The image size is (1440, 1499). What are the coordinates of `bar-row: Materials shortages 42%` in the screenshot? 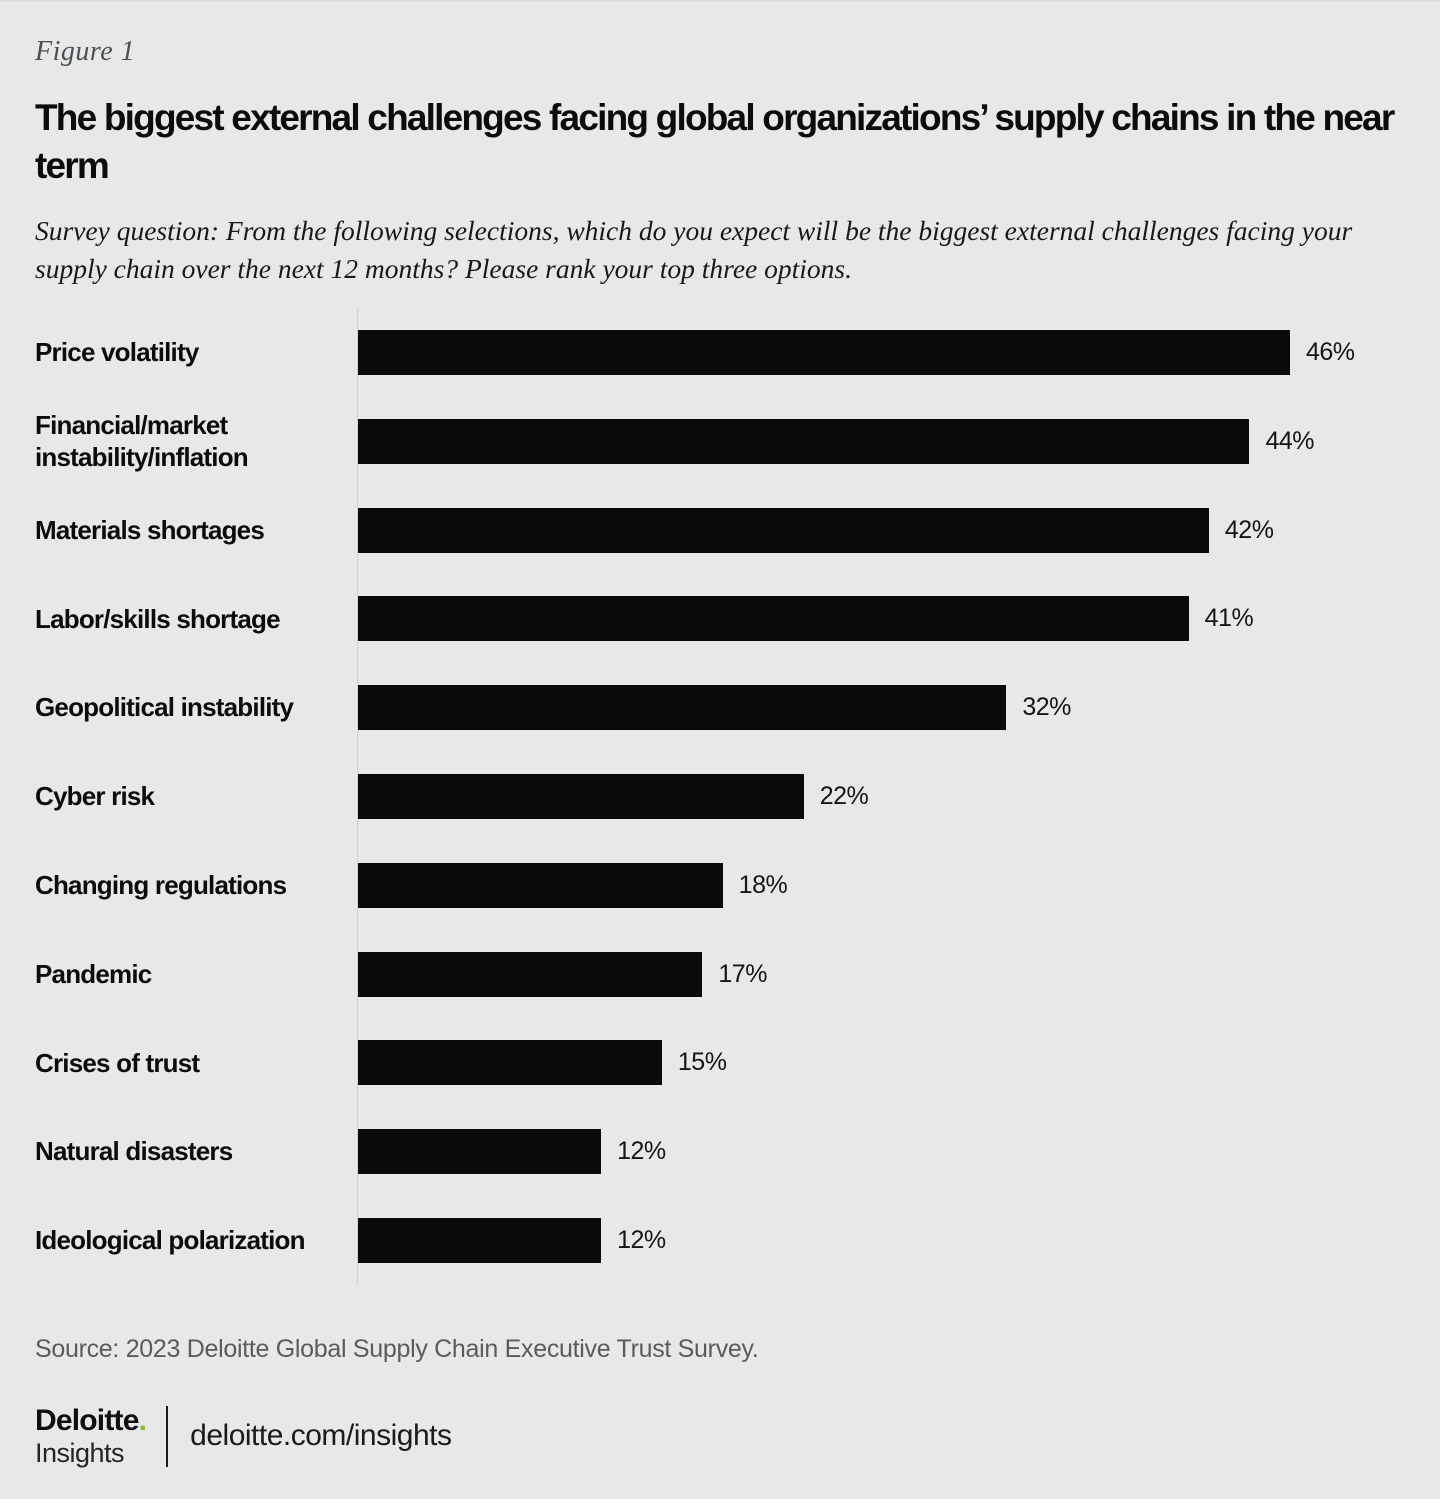 It's located at (720, 530).